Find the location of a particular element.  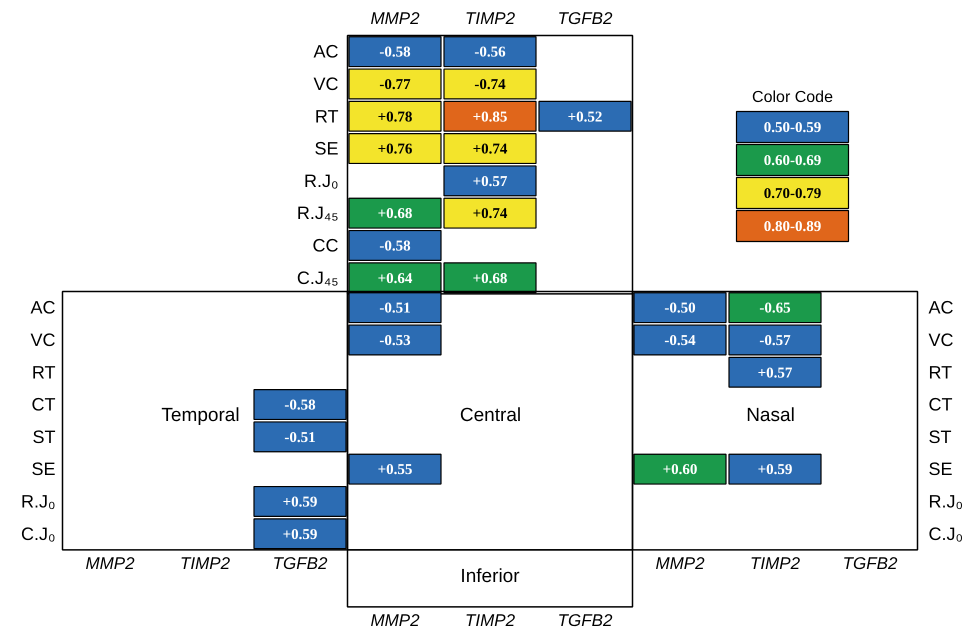

y-tick-label: CC is located at coordinates (325, 245).